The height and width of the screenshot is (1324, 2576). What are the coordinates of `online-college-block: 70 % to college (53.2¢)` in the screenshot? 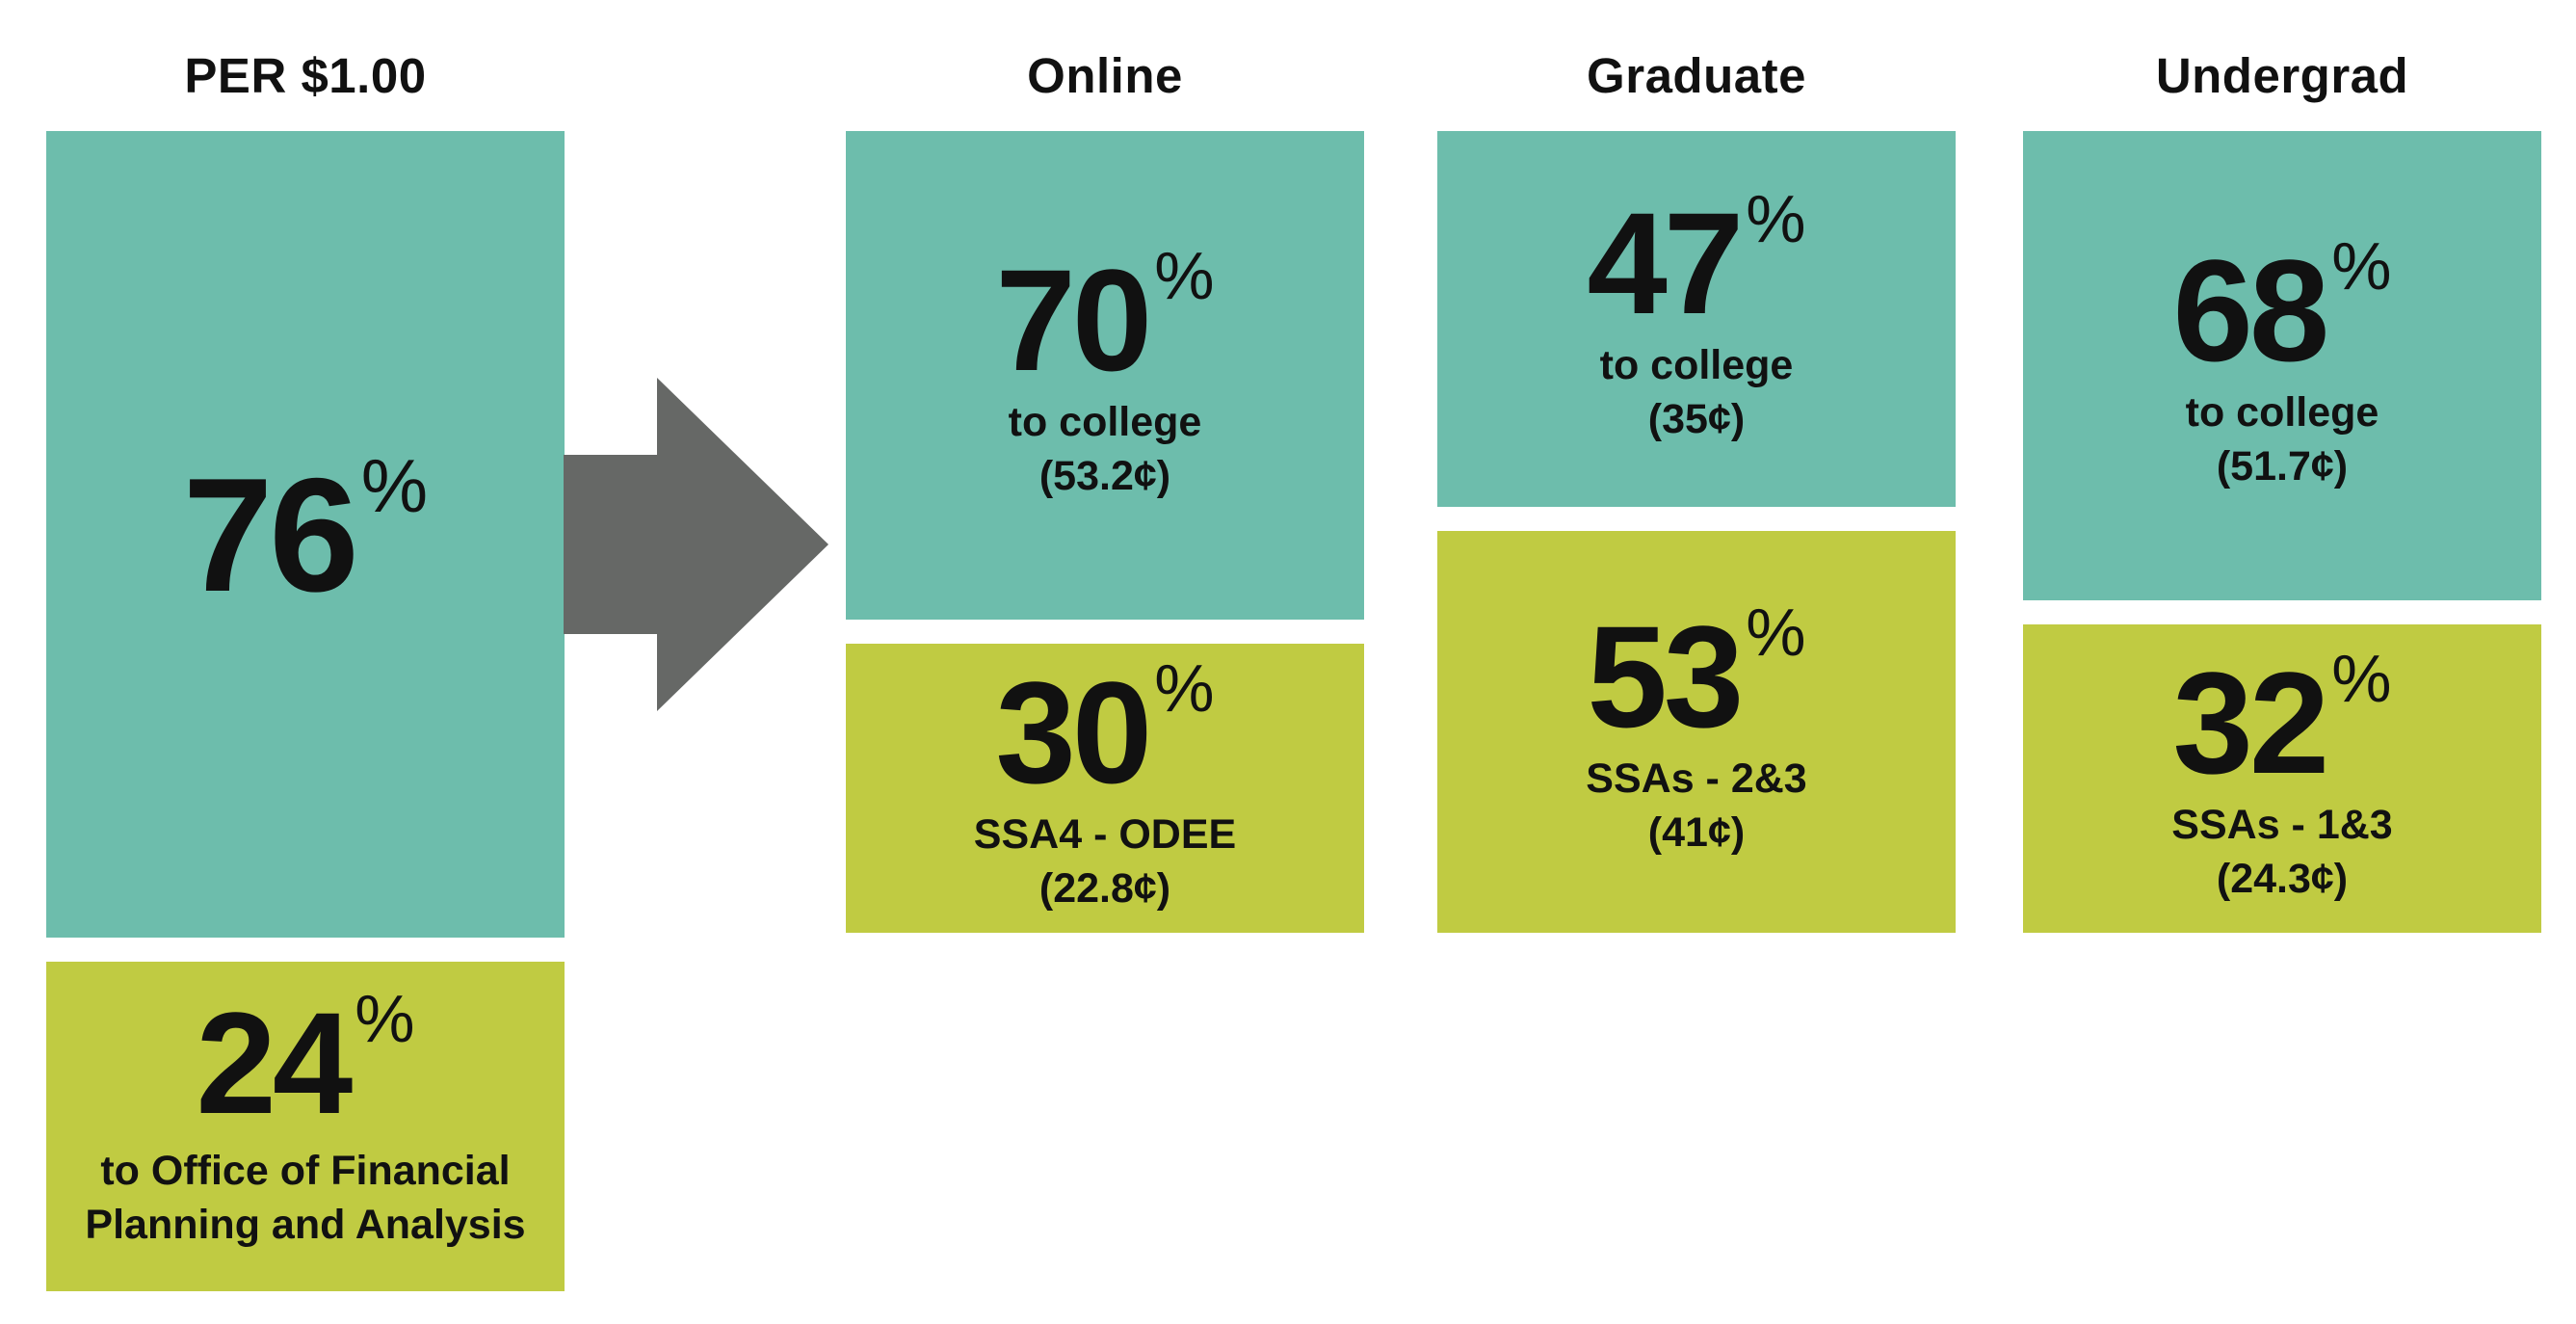 It's located at (1105, 375).